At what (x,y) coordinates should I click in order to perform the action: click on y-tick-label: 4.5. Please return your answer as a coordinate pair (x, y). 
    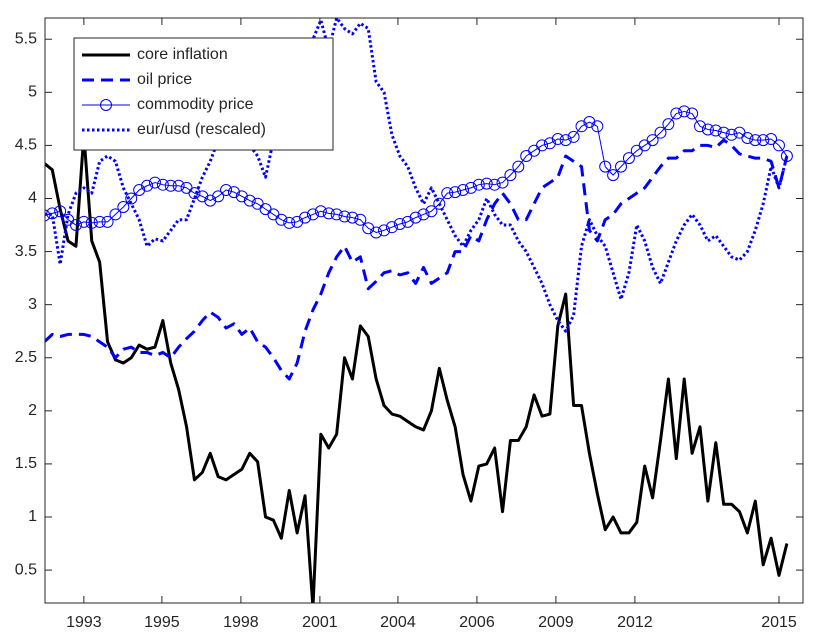
    Looking at the image, I should click on (26, 145).